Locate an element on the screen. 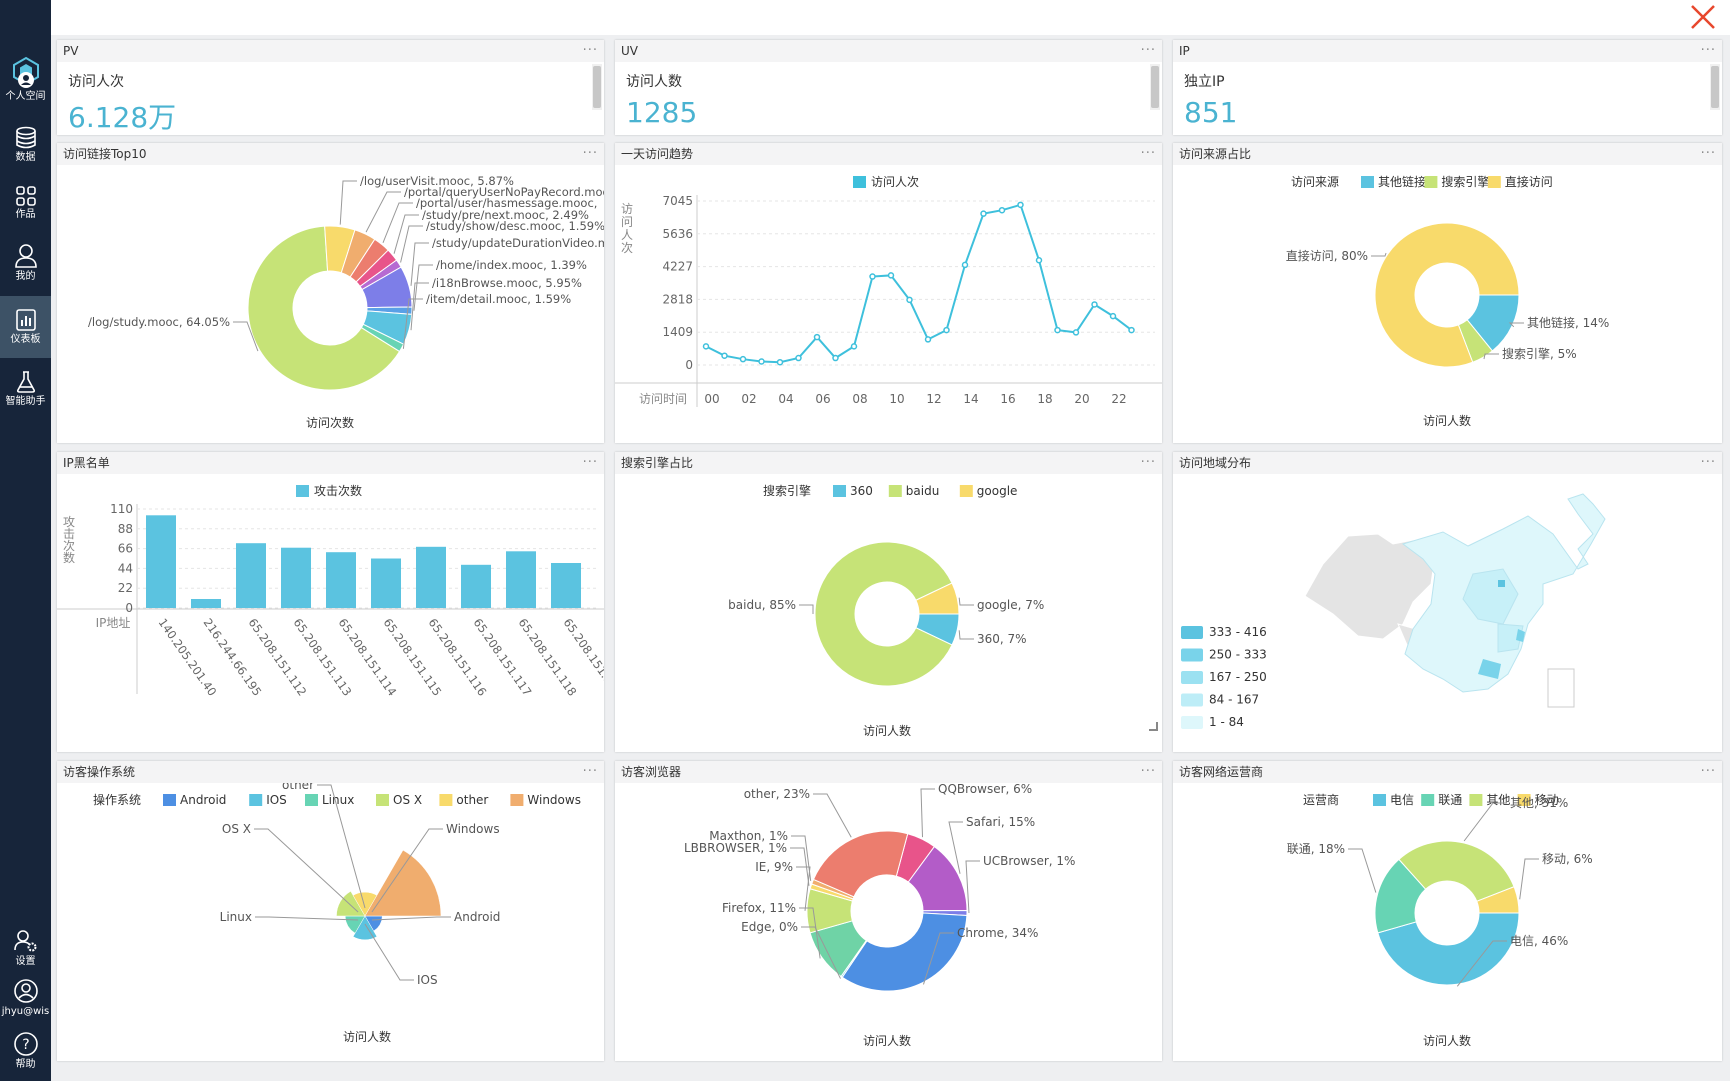 This screenshot has height=1081, width=1730. resize-handle is located at coordinates (1153, 726).